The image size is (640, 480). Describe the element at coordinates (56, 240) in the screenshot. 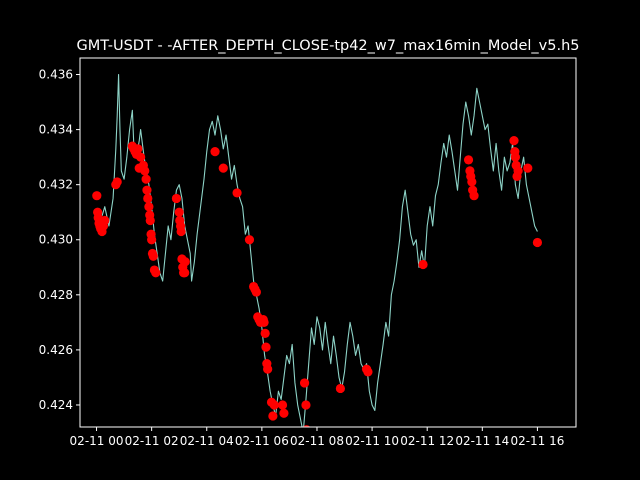

I see `y-tick-label-3: 0.430` at that location.